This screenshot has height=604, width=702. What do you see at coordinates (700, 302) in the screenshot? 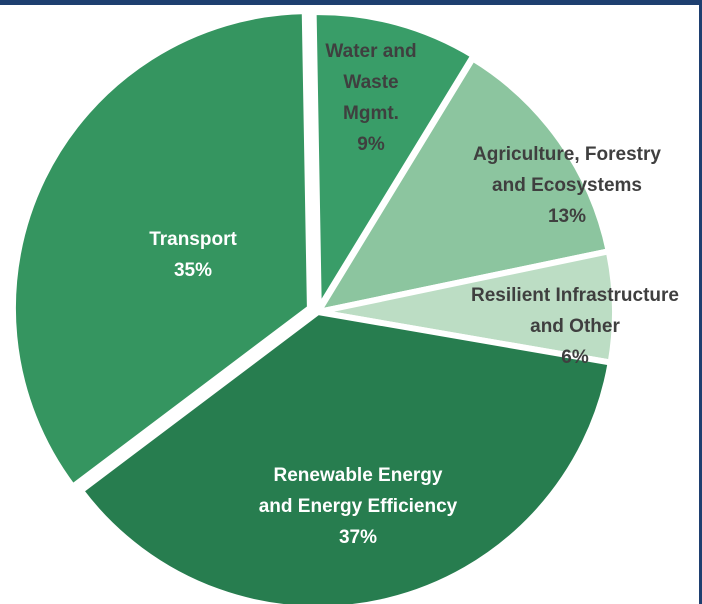
I see `right-frame-bar` at bounding box center [700, 302].